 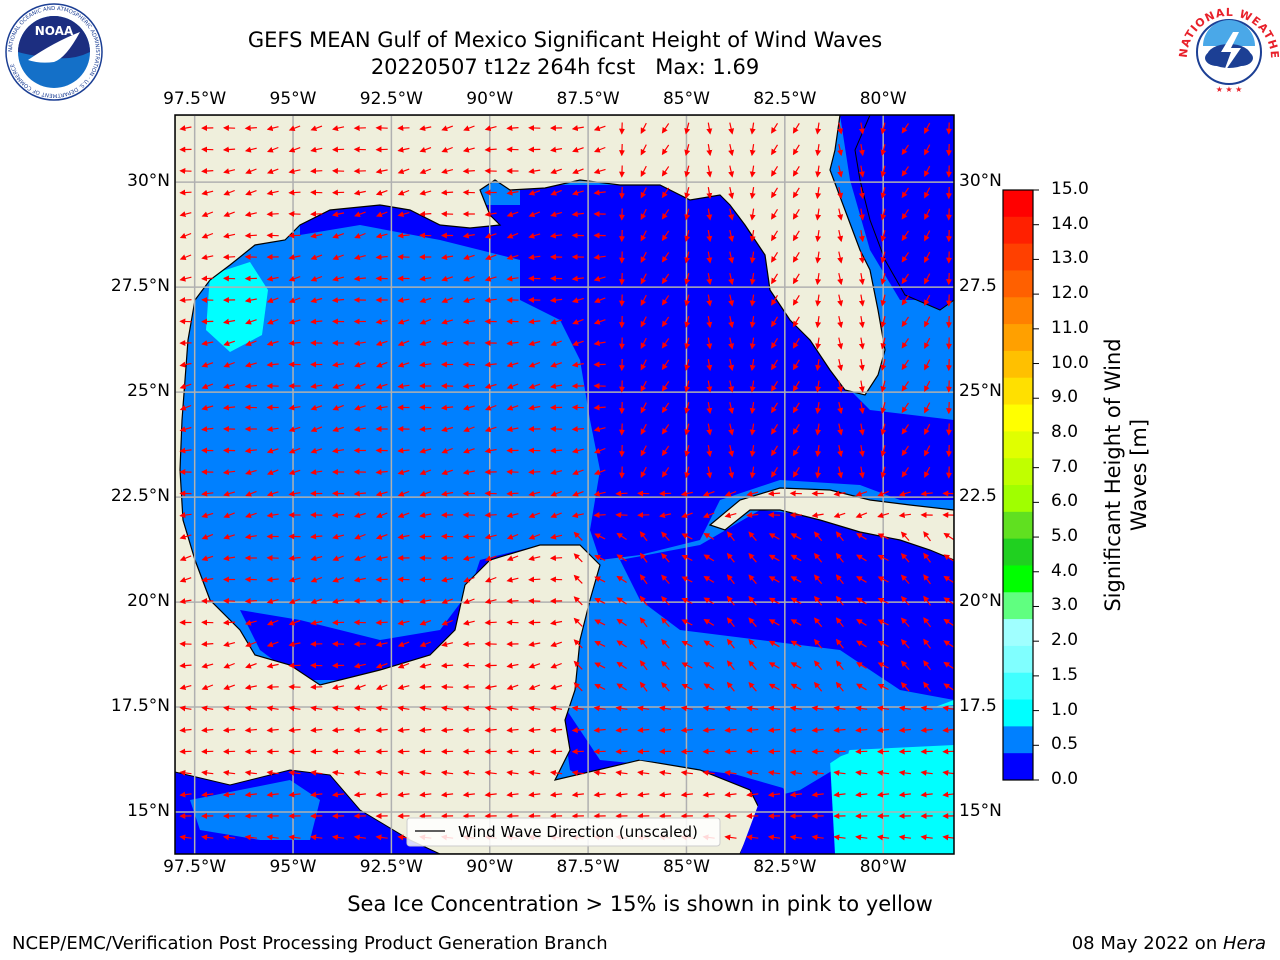 I want to click on colorbar-tick-label-12: 3.0, so click(x=1065, y=605).